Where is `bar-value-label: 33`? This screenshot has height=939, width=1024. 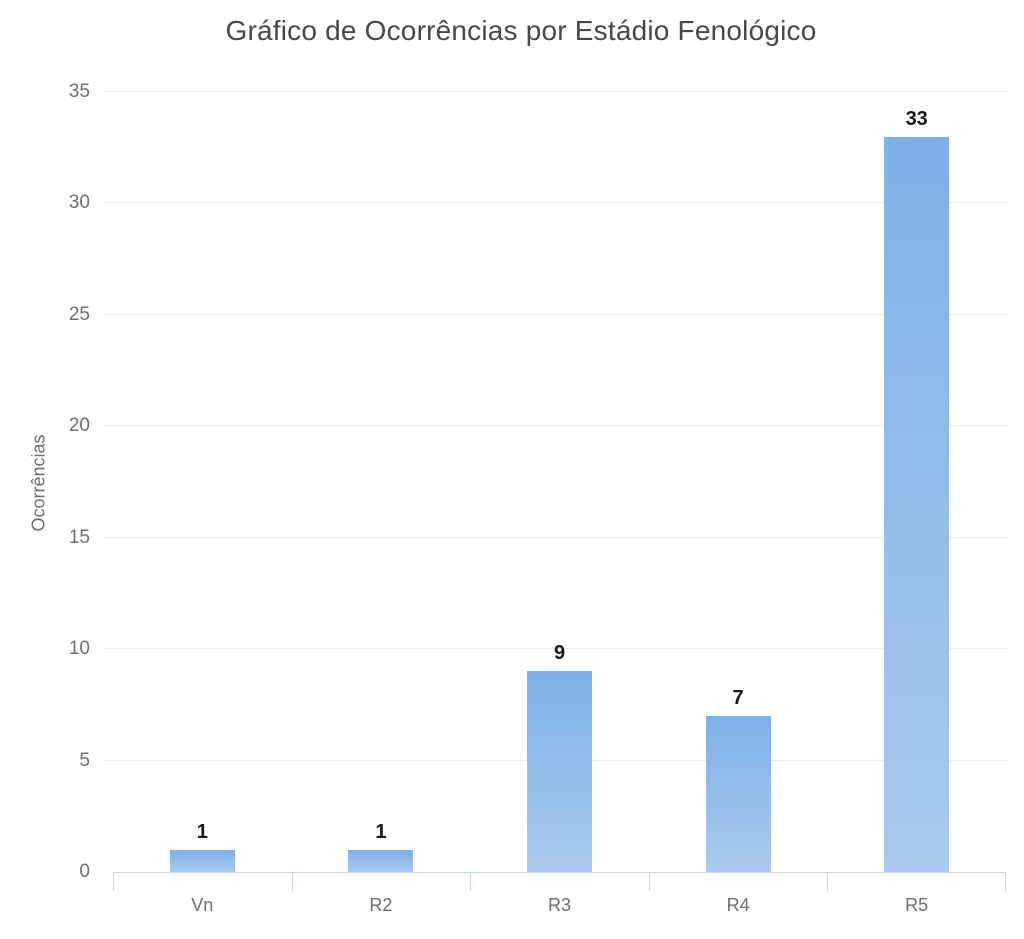
bar-value-label: 33 is located at coordinates (916, 118).